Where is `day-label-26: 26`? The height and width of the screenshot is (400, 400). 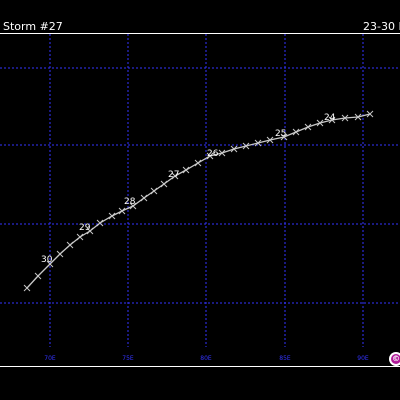
day-label-26: 26 is located at coordinates (213, 154).